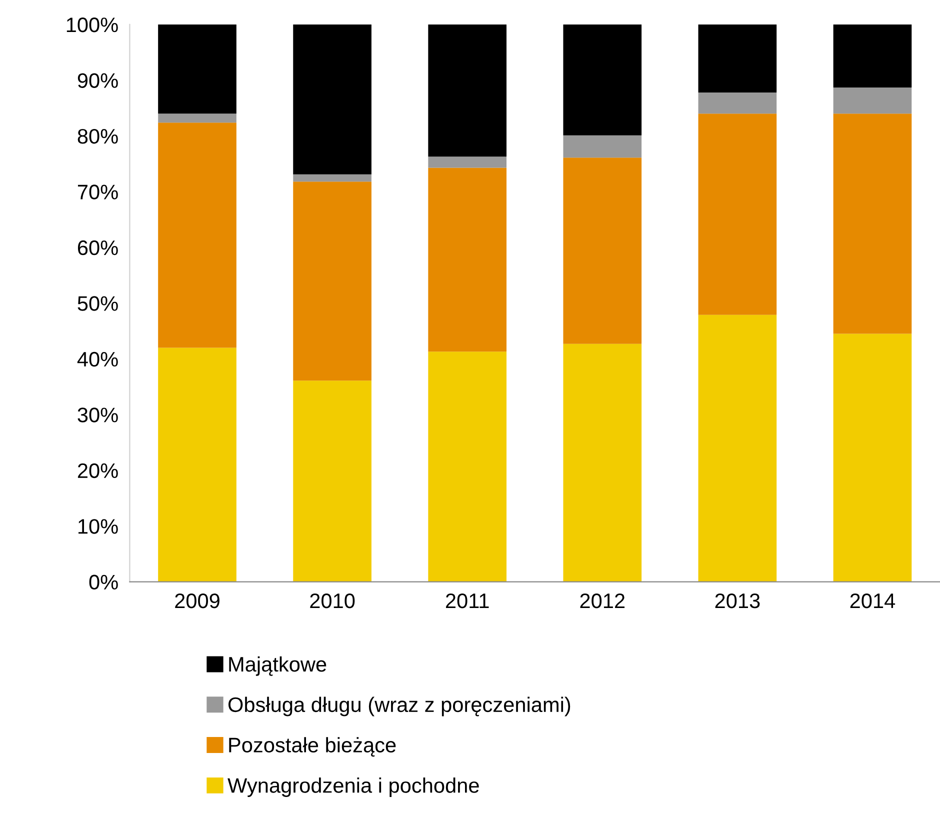 This screenshot has width=940, height=816. I want to click on x-tick-label: 2010, so click(332, 600).